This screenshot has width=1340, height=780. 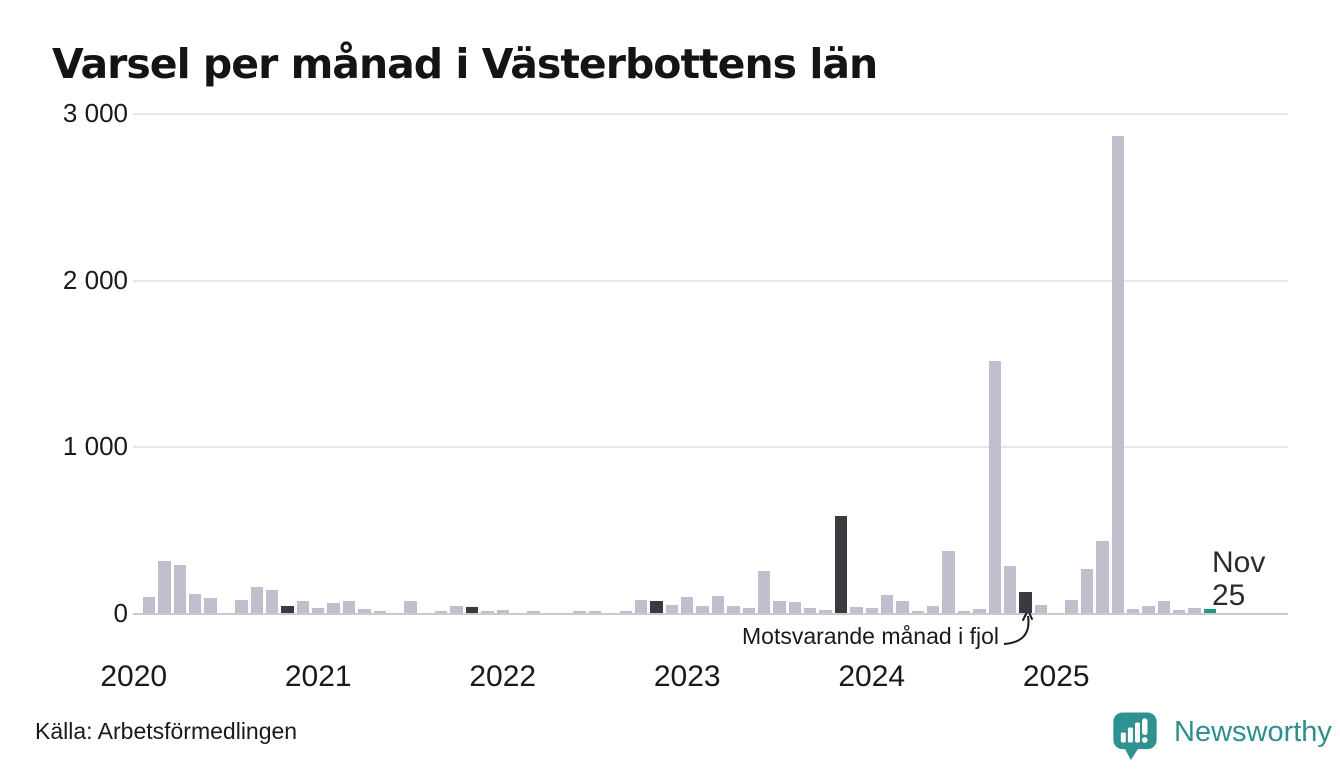 I want to click on y-tick-label: 1 000, so click(x=95, y=446).